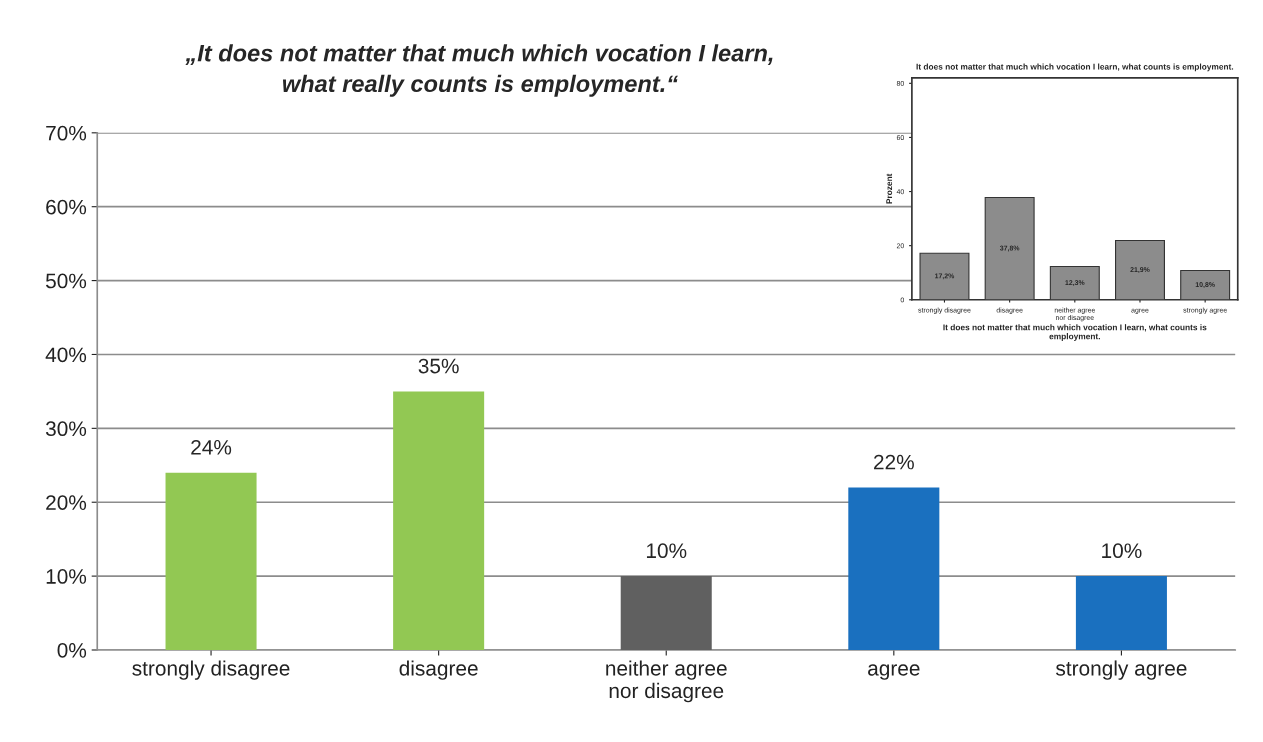 The height and width of the screenshot is (742, 1263). I want to click on x-tick-label: neither agree nor disagree, so click(666, 681).